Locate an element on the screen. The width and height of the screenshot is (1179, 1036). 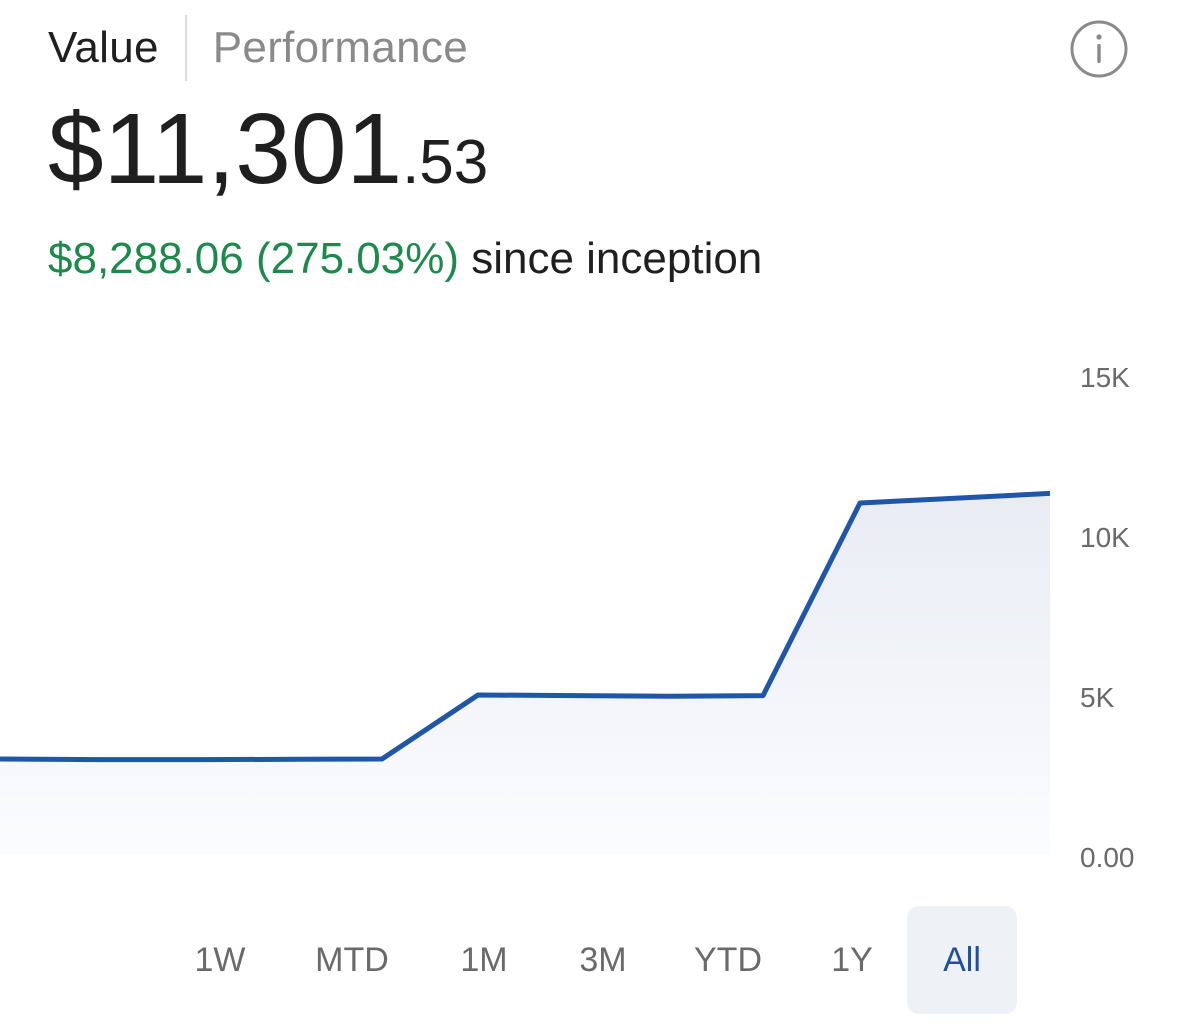
tab-value: Value is located at coordinates (103, 47).